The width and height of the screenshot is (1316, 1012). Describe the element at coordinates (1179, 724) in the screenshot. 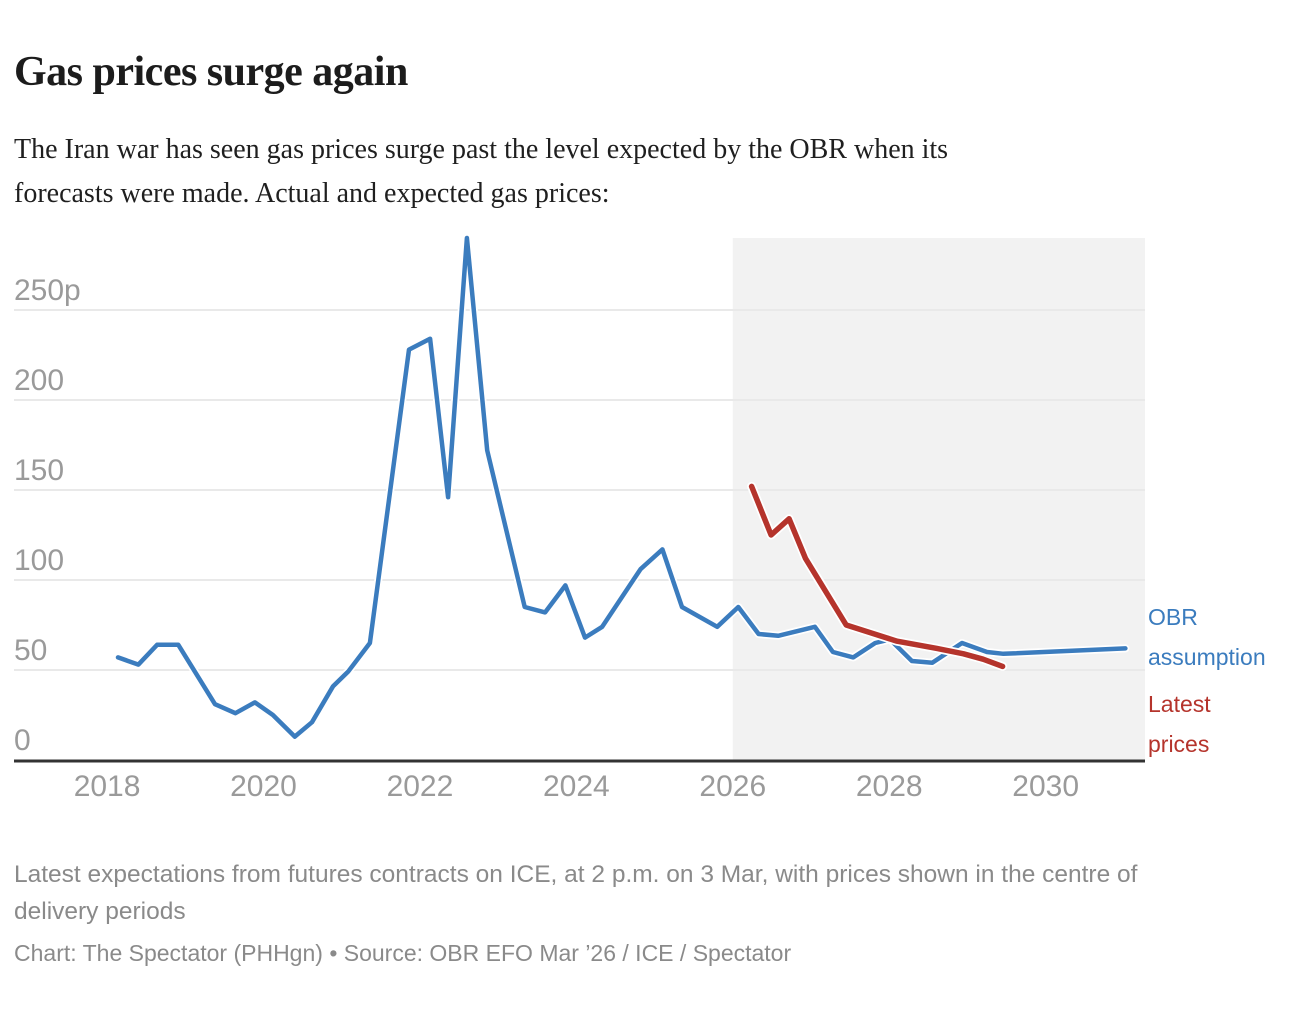

I see `series-label-latest-prices: Latest prices` at that location.